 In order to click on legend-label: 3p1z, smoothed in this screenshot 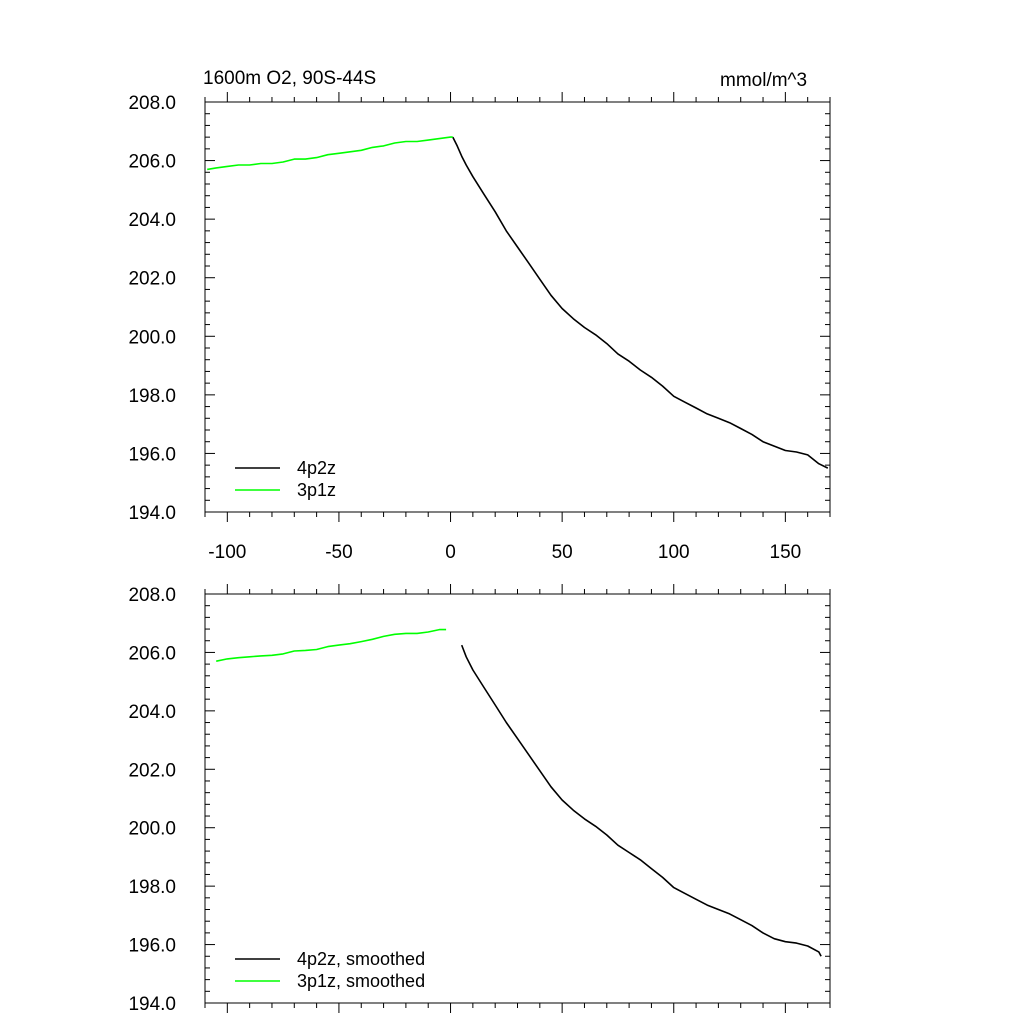, I will do `click(361, 981)`.